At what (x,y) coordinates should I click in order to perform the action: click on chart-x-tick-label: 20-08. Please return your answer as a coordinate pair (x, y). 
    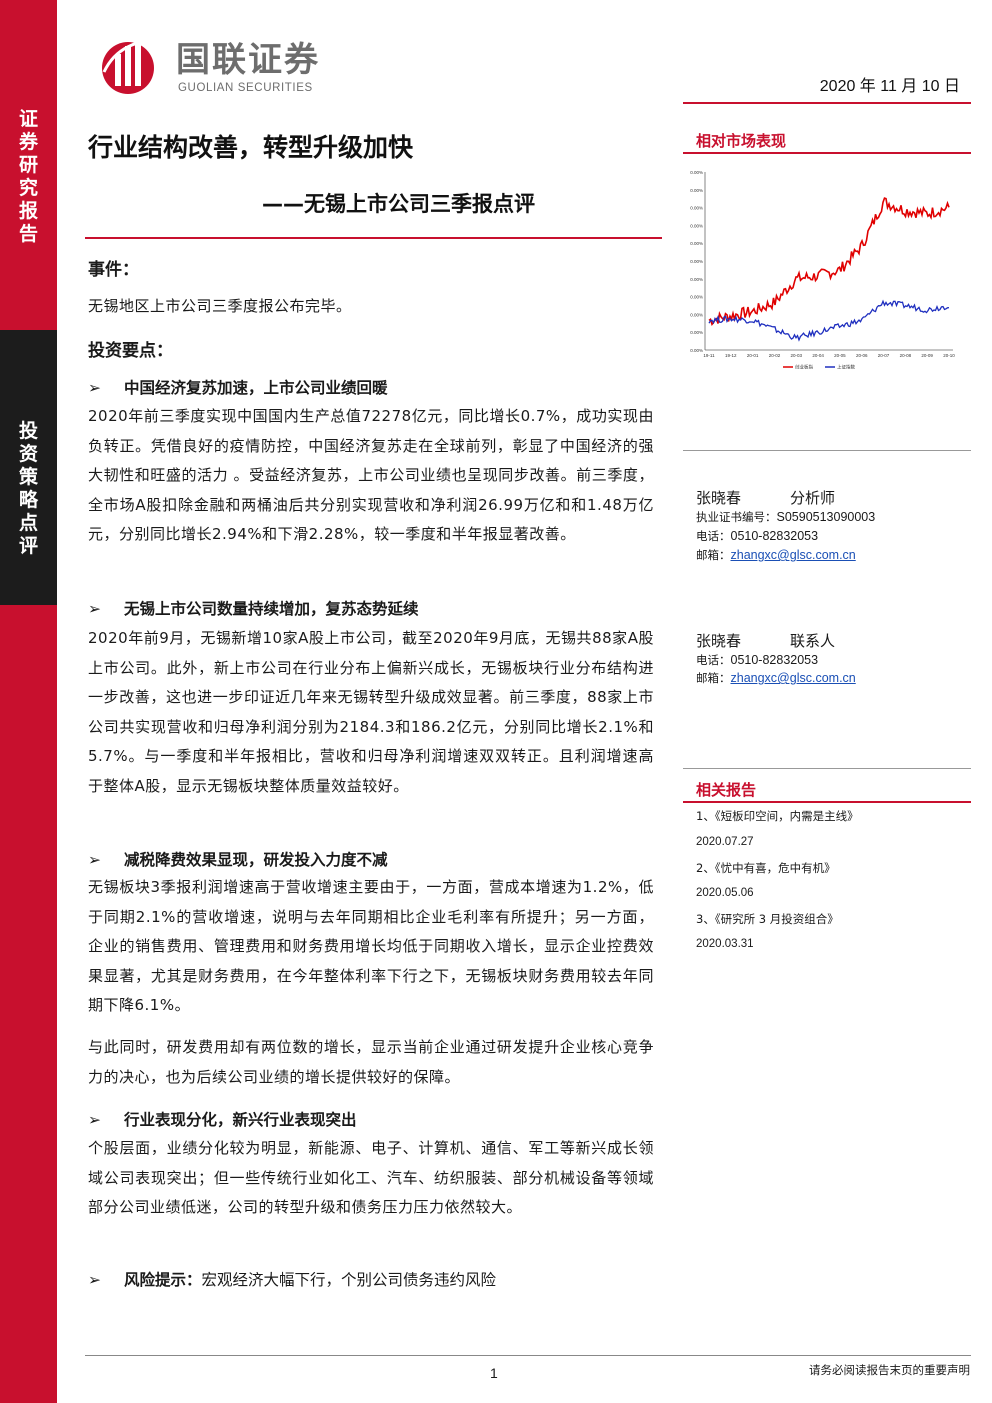
    Looking at the image, I should click on (906, 355).